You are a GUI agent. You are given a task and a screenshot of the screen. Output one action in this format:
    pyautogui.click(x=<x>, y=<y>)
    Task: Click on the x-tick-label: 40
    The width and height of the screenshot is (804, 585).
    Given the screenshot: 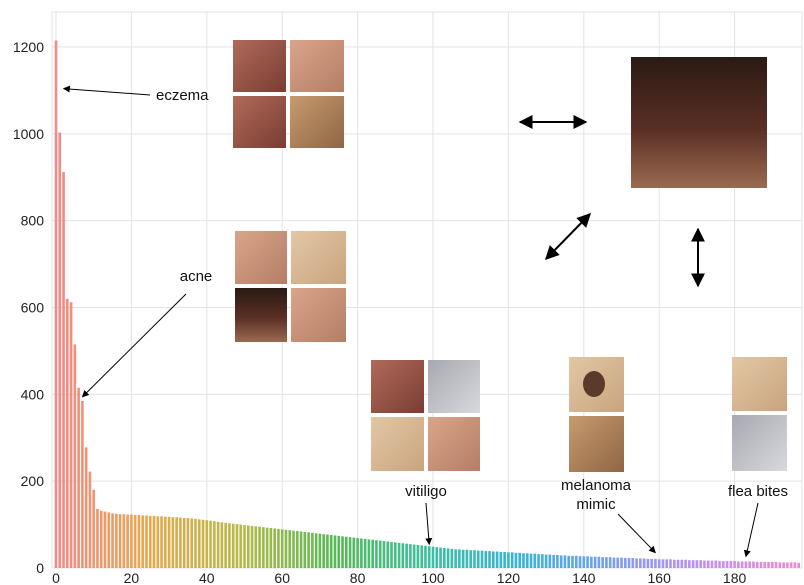 What is the action you would take?
    pyautogui.click(x=207, y=577)
    